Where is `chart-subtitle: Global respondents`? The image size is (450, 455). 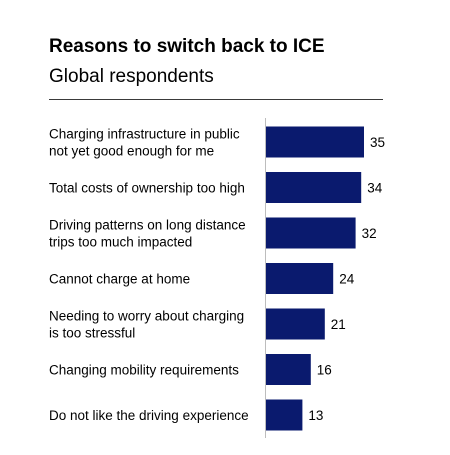 chart-subtitle: Global respondents is located at coordinates (131, 76).